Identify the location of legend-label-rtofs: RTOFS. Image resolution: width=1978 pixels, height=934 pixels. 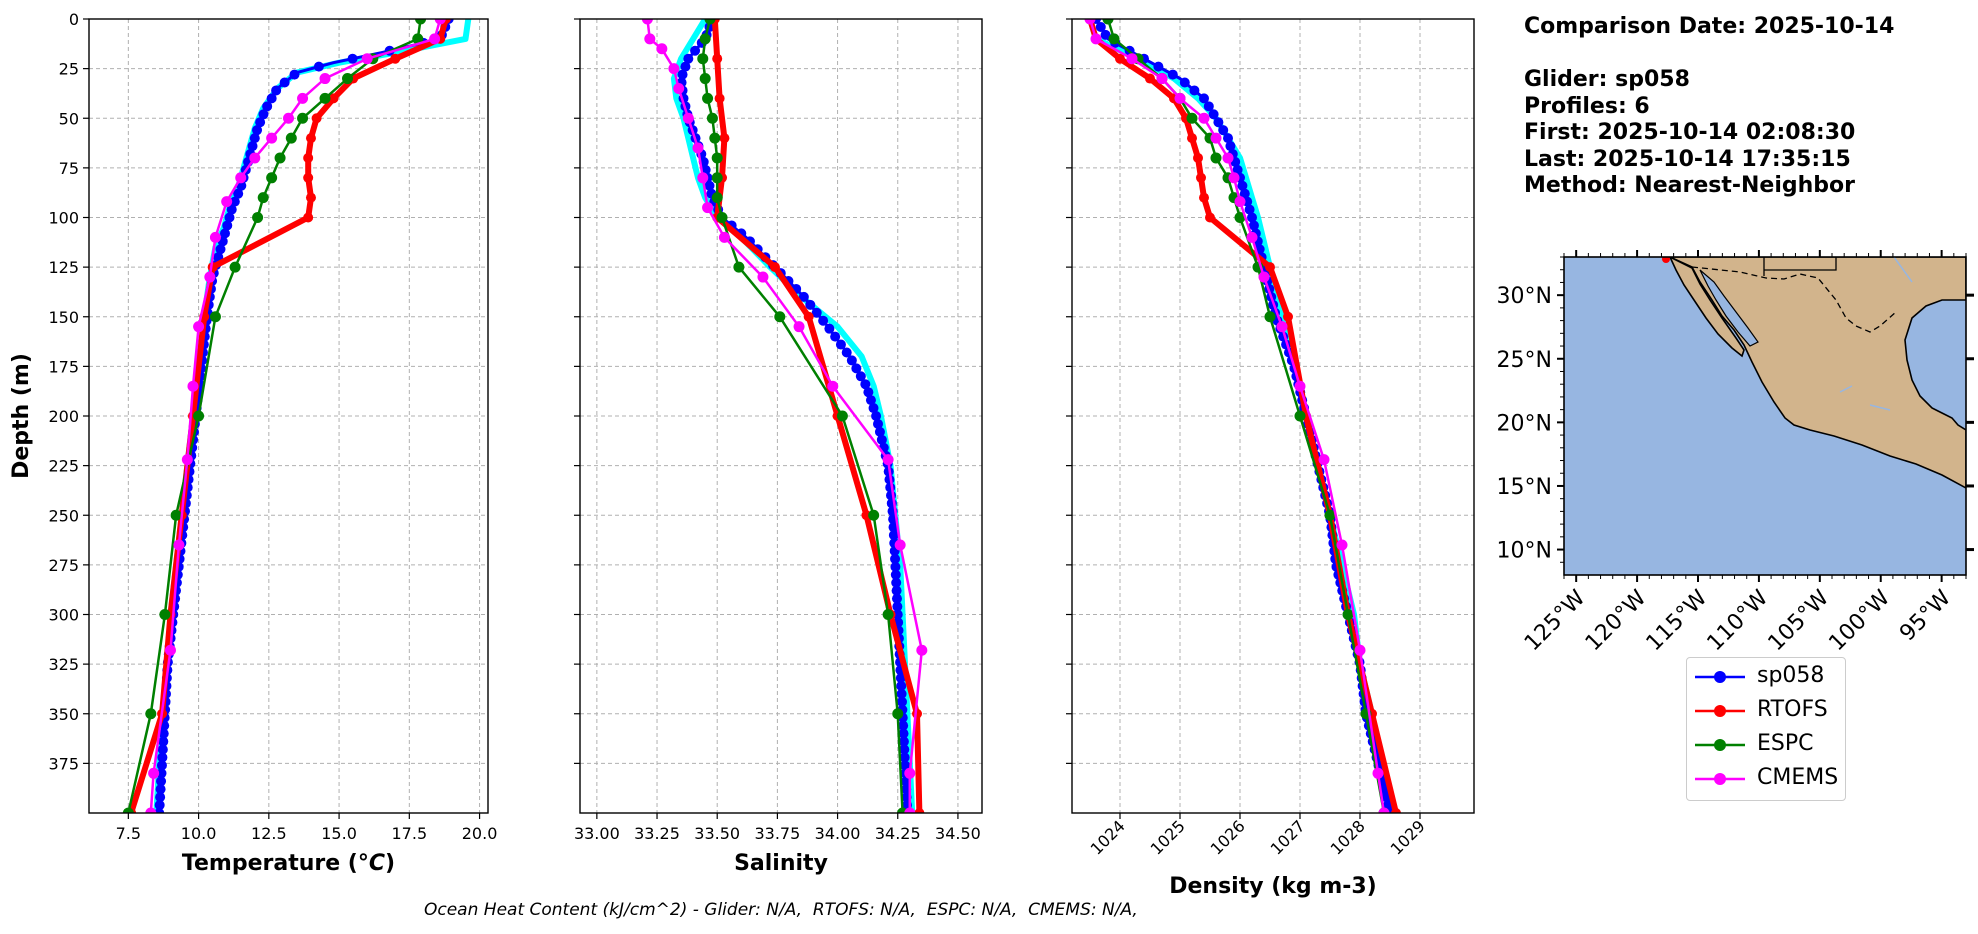
(1792, 709).